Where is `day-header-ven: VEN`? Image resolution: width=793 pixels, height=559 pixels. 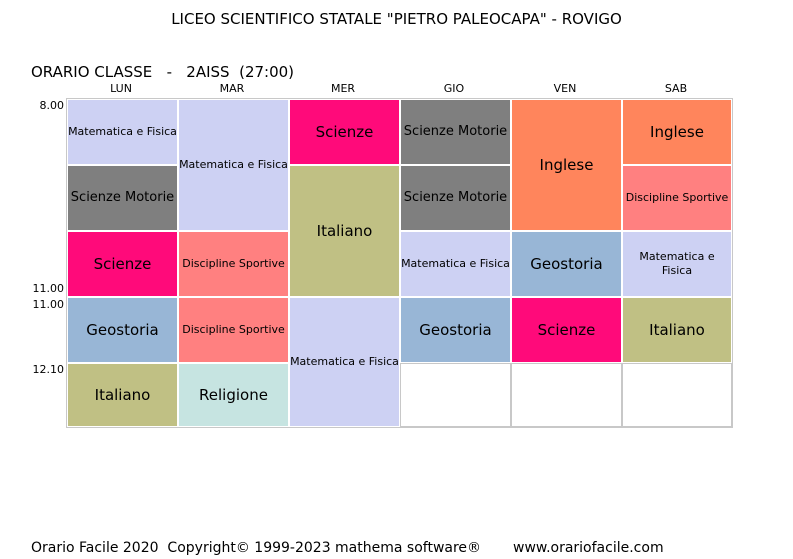 day-header-ven: VEN is located at coordinates (565, 88).